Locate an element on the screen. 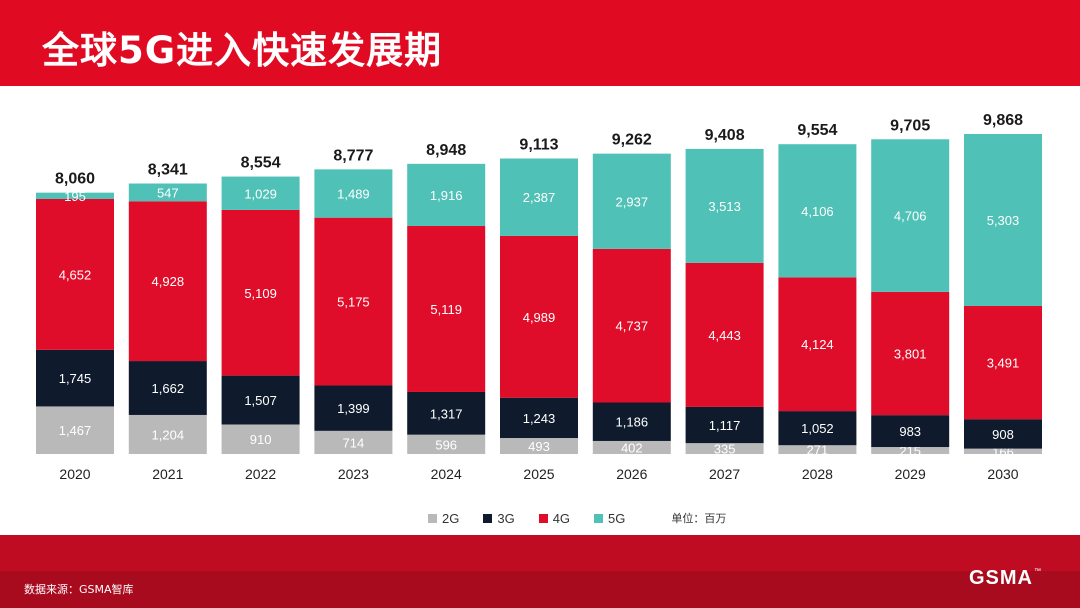 Image resolution: width=1080 pixels, height=608 pixels. legend-label-5g: 5G is located at coordinates (617, 518).